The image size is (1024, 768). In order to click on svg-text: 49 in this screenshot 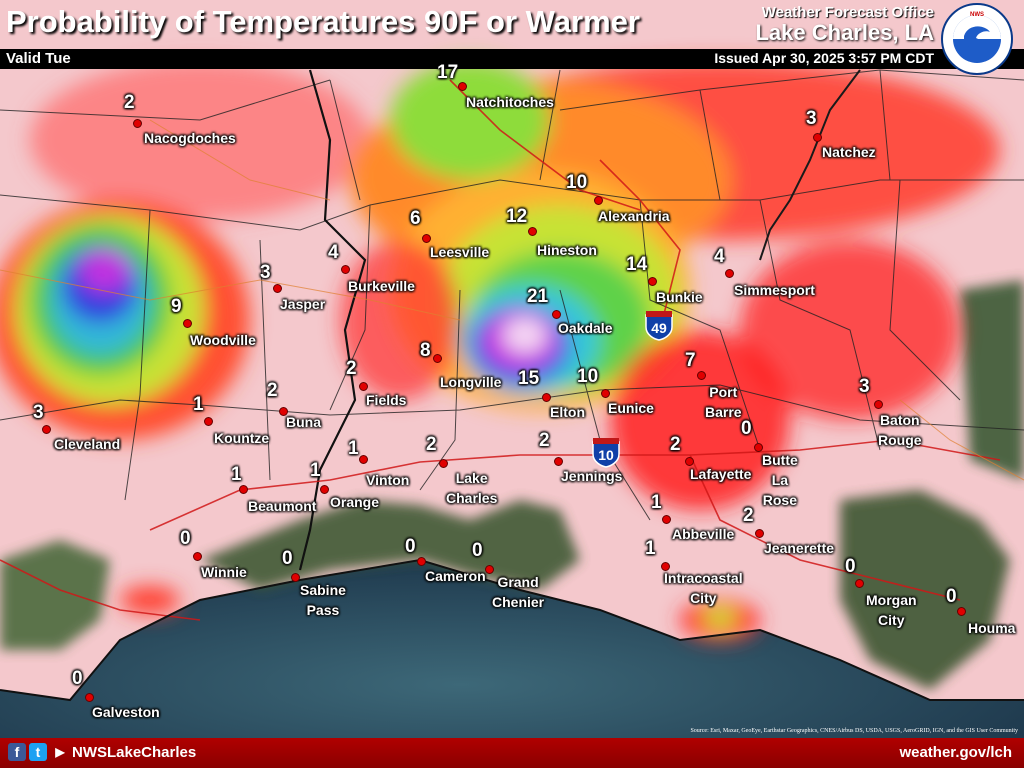, I will do `click(659, 328)`.